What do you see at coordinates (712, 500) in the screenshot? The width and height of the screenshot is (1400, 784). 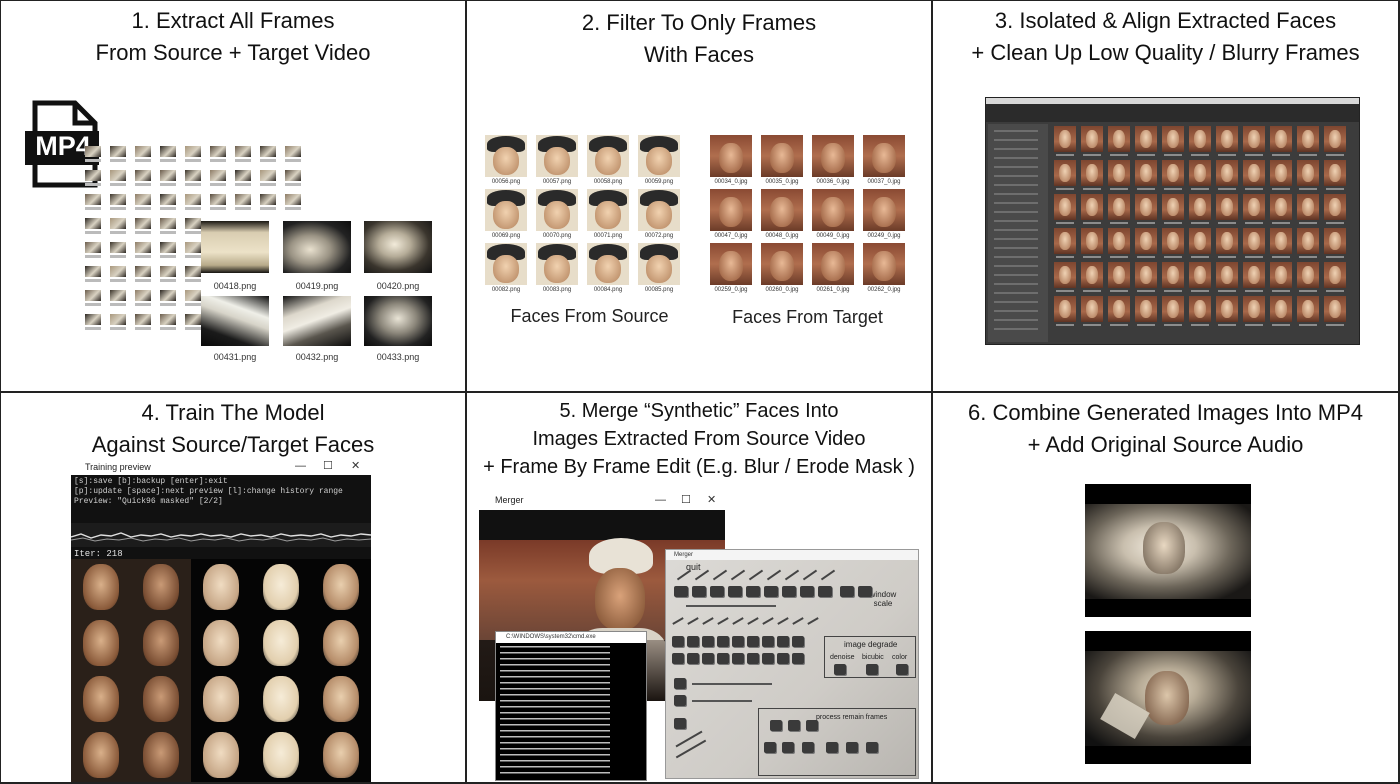 I see `merger-close-icon: ✕` at bounding box center [712, 500].